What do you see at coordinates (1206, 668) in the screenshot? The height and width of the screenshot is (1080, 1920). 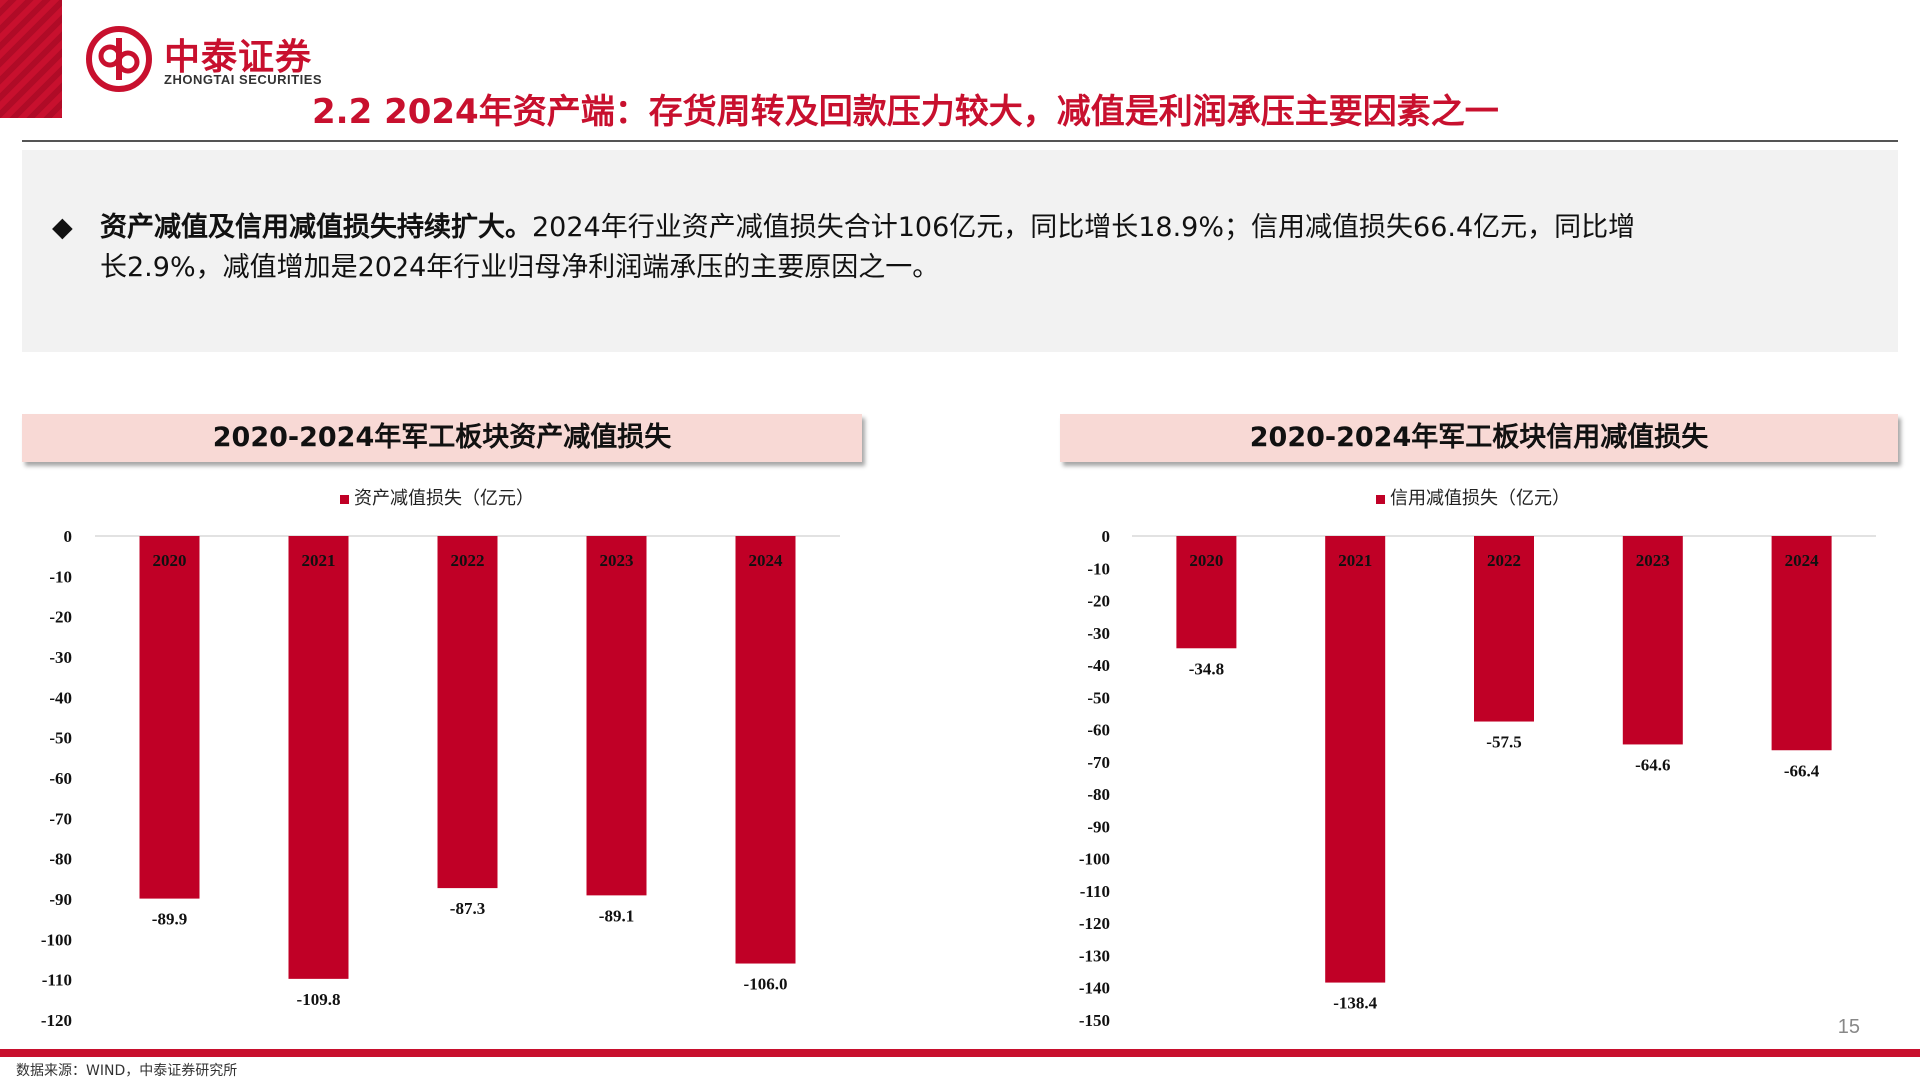 I see `data-label: -34.8` at bounding box center [1206, 668].